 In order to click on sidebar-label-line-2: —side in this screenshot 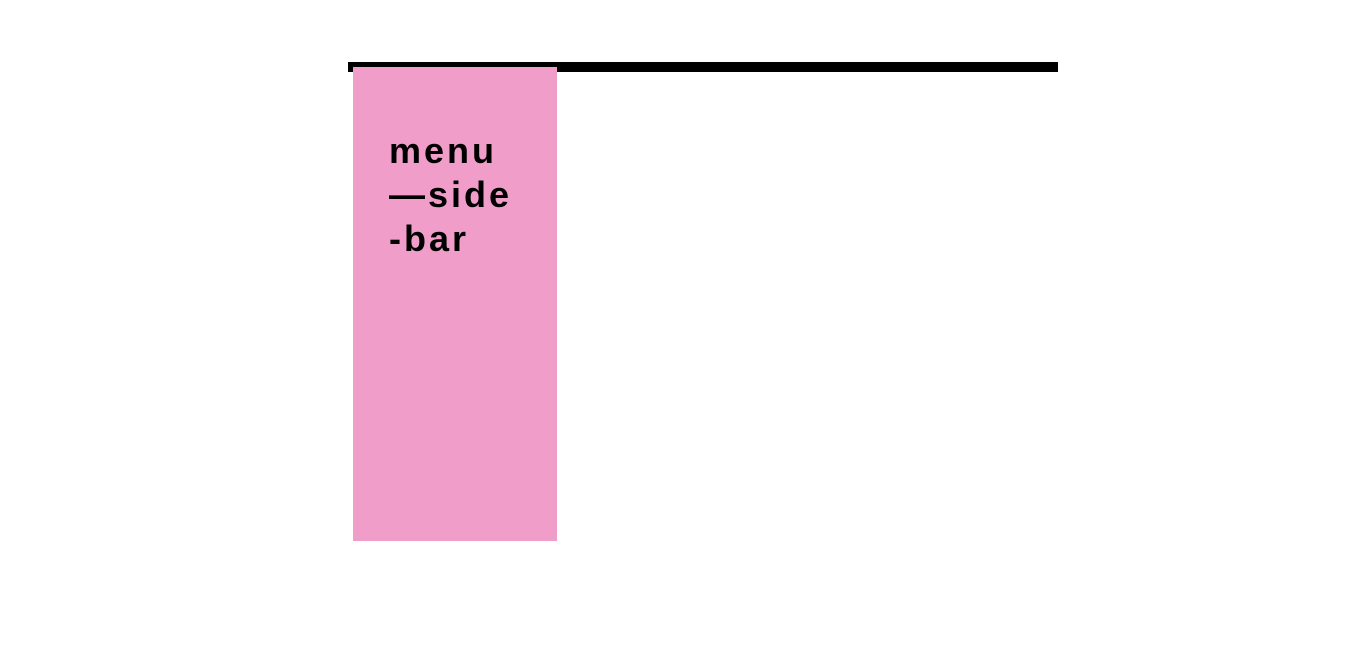, I will do `click(451, 194)`.